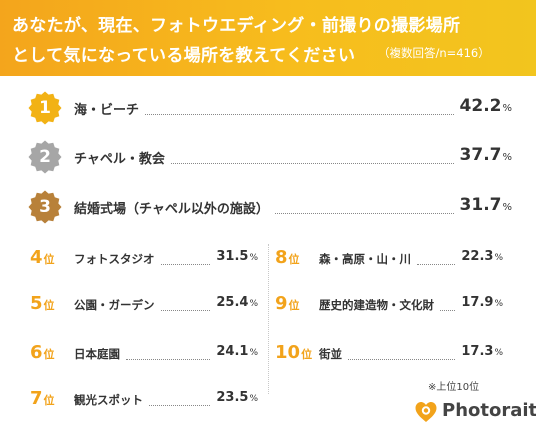  What do you see at coordinates (389, 353) in the screenshot?
I see `rank-row: 10位 街並 17.3%` at bounding box center [389, 353].